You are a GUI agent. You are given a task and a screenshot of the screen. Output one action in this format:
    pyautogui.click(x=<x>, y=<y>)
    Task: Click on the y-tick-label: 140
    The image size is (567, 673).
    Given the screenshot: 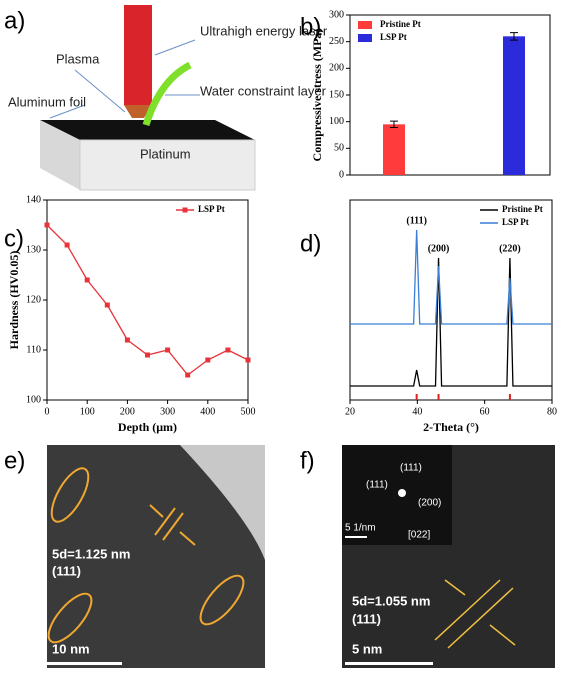 What is the action you would take?
    pyautogui.click(x=33, y=199)
    